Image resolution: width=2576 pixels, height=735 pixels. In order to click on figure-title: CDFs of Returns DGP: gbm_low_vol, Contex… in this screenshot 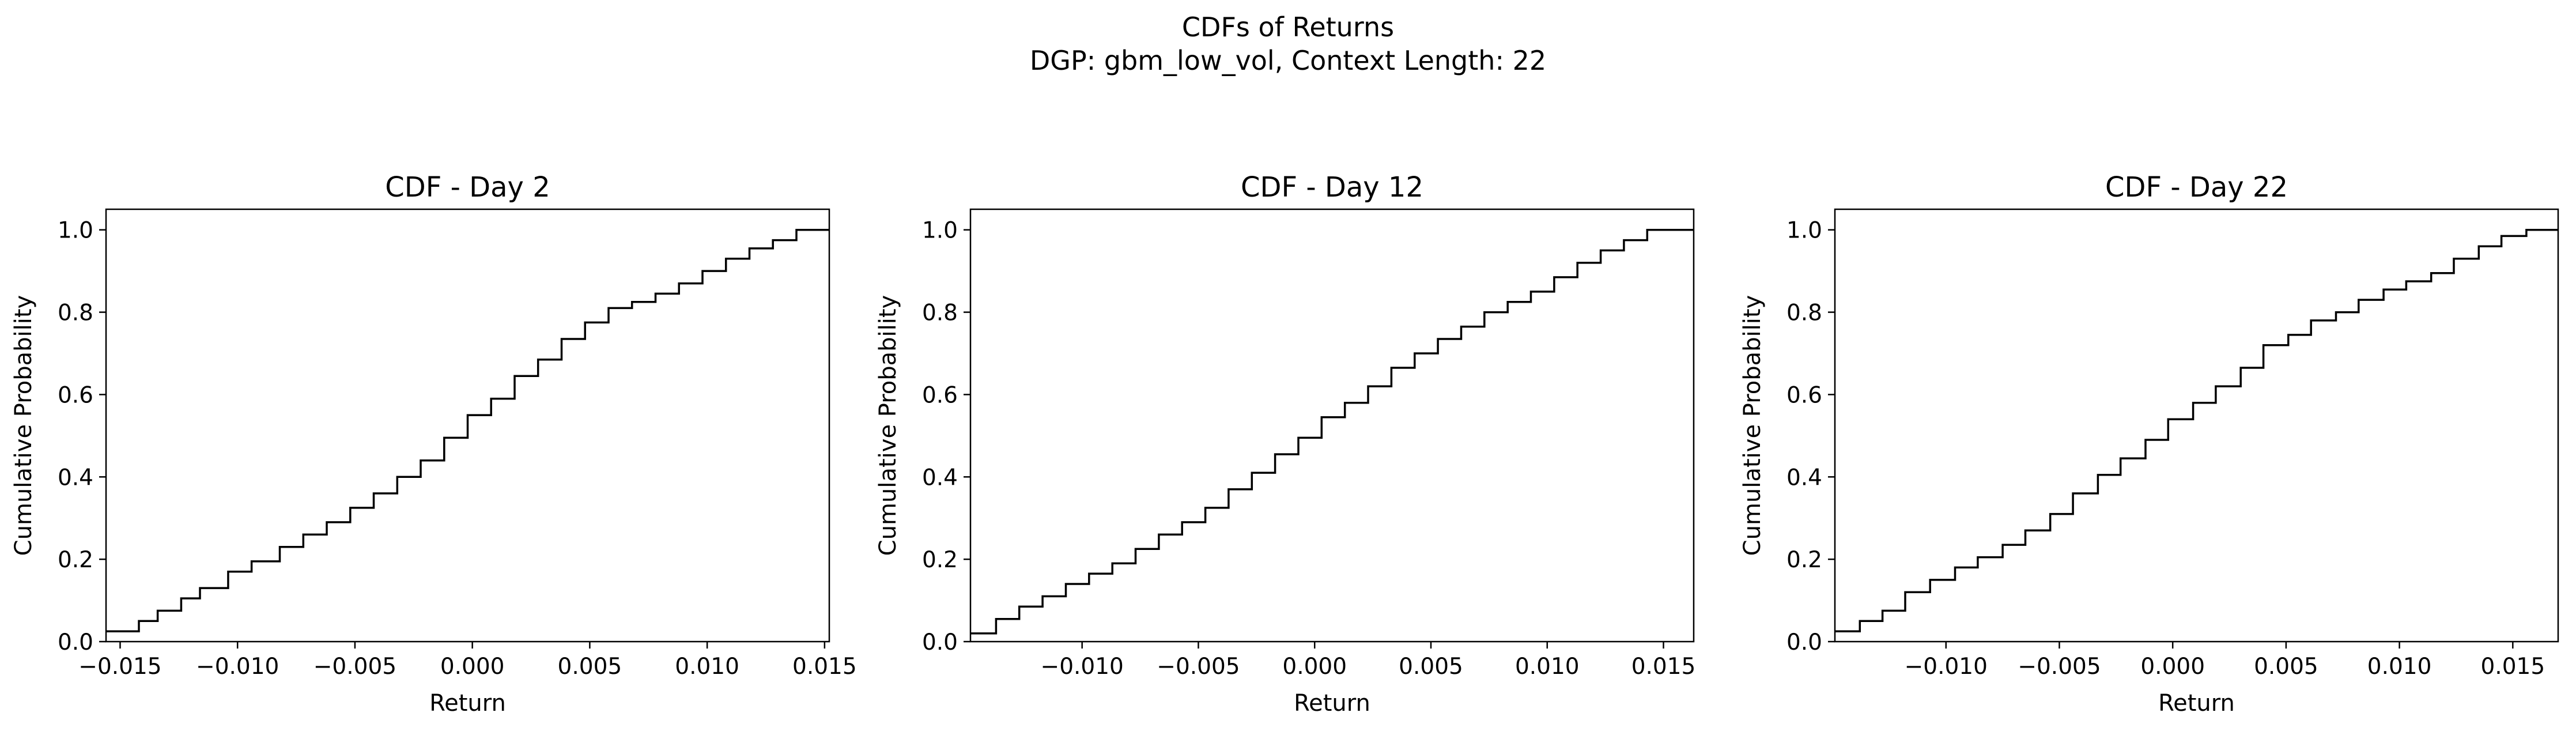, I will do `click(1288, 43)`.